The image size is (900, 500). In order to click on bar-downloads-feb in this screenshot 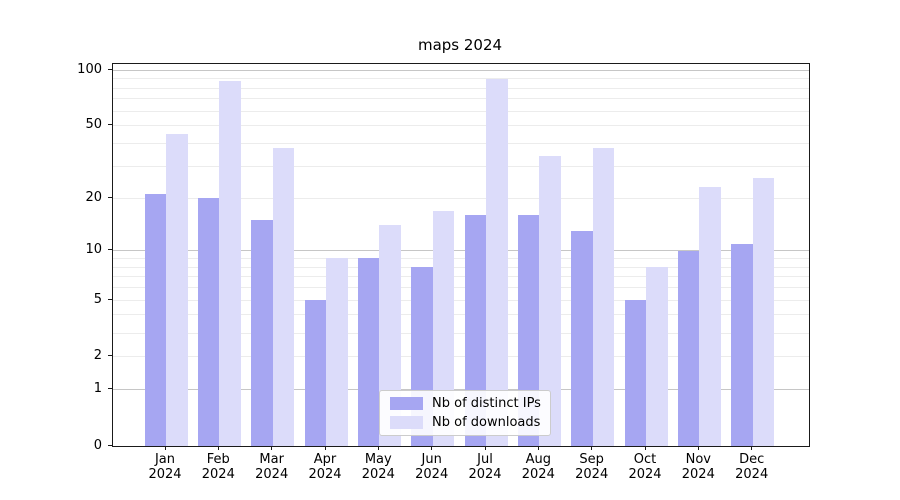, I will do `click(230, 263)`.